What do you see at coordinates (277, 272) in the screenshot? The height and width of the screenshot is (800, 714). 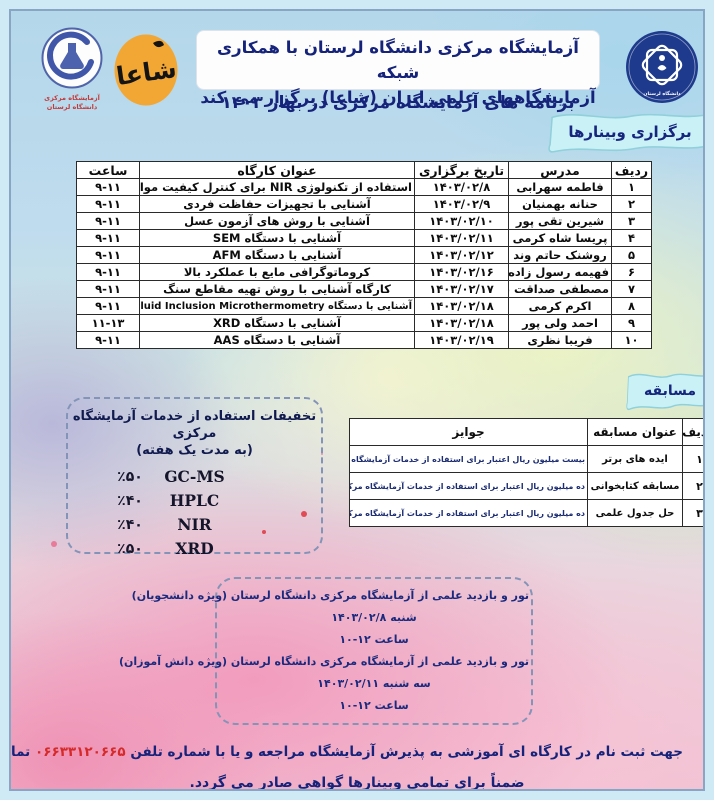 I see `cell-title: کروماتوگرافی مایع با عملکرد بالا` at bounding box center [277, 272].